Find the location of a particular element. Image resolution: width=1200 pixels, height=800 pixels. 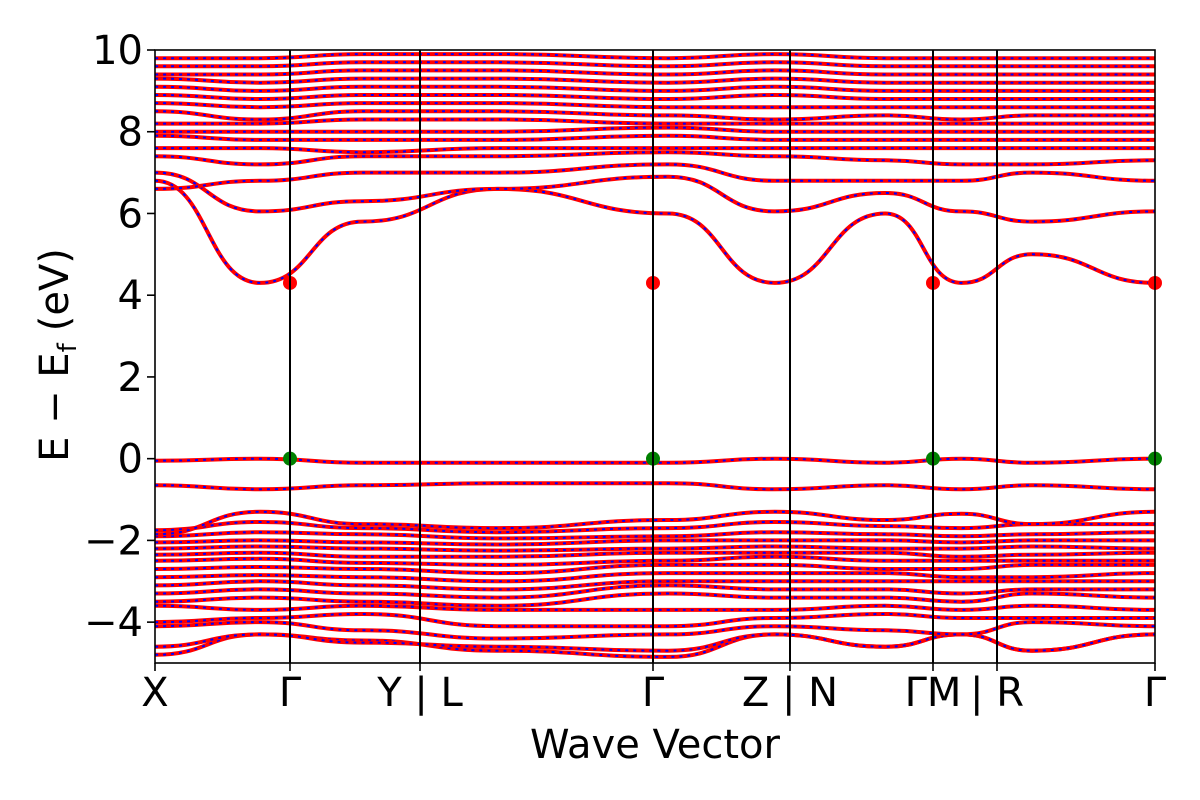

y-axis-title: E − Ef (eV) is located at coordinates (57, 355).